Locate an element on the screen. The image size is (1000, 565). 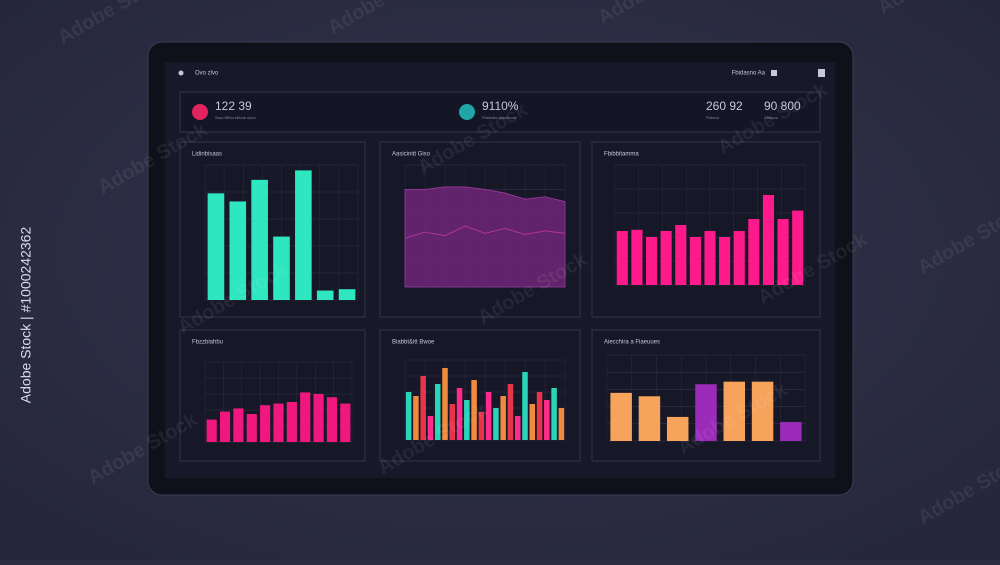
menu: Fbidasno Aa is located at coordinates (749, 74).